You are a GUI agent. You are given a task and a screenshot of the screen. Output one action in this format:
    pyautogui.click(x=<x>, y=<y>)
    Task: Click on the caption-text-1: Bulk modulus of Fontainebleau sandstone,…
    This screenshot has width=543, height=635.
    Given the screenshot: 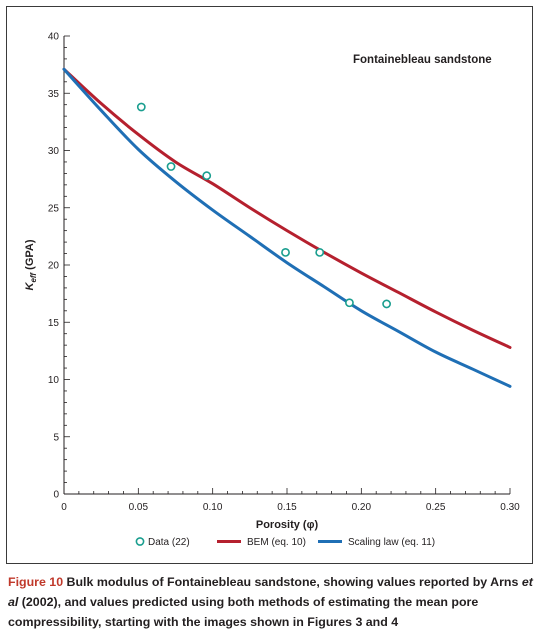 What is the action you would take?
    pyautogui.click(x=292, y=582)
    